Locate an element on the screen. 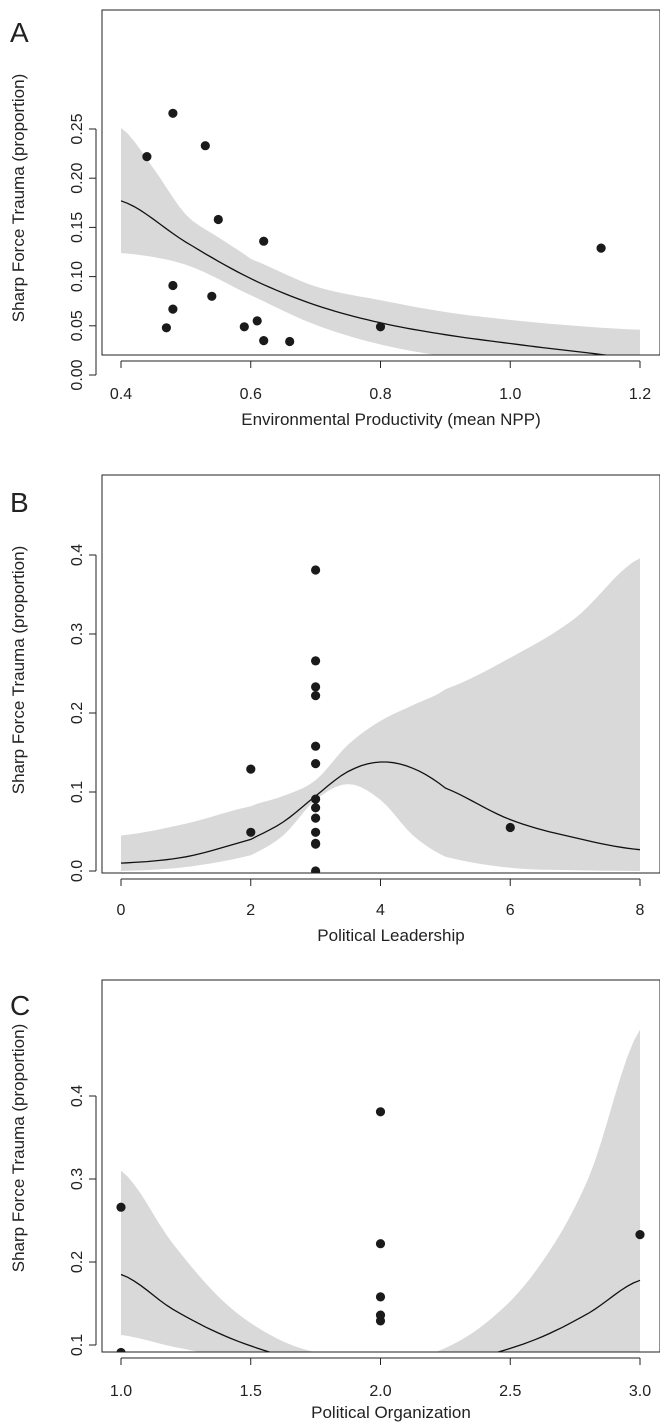 This screenshot has width=660, height=1427. panel-label: B is located at coordinates (19, 502).